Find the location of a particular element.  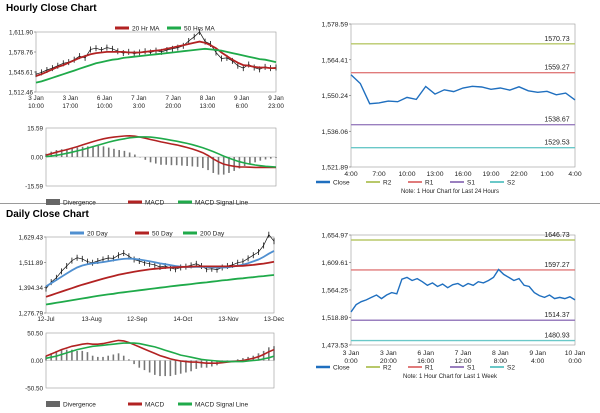

y-tick-label: 1,511.89 is located at coordinates (31, 263).